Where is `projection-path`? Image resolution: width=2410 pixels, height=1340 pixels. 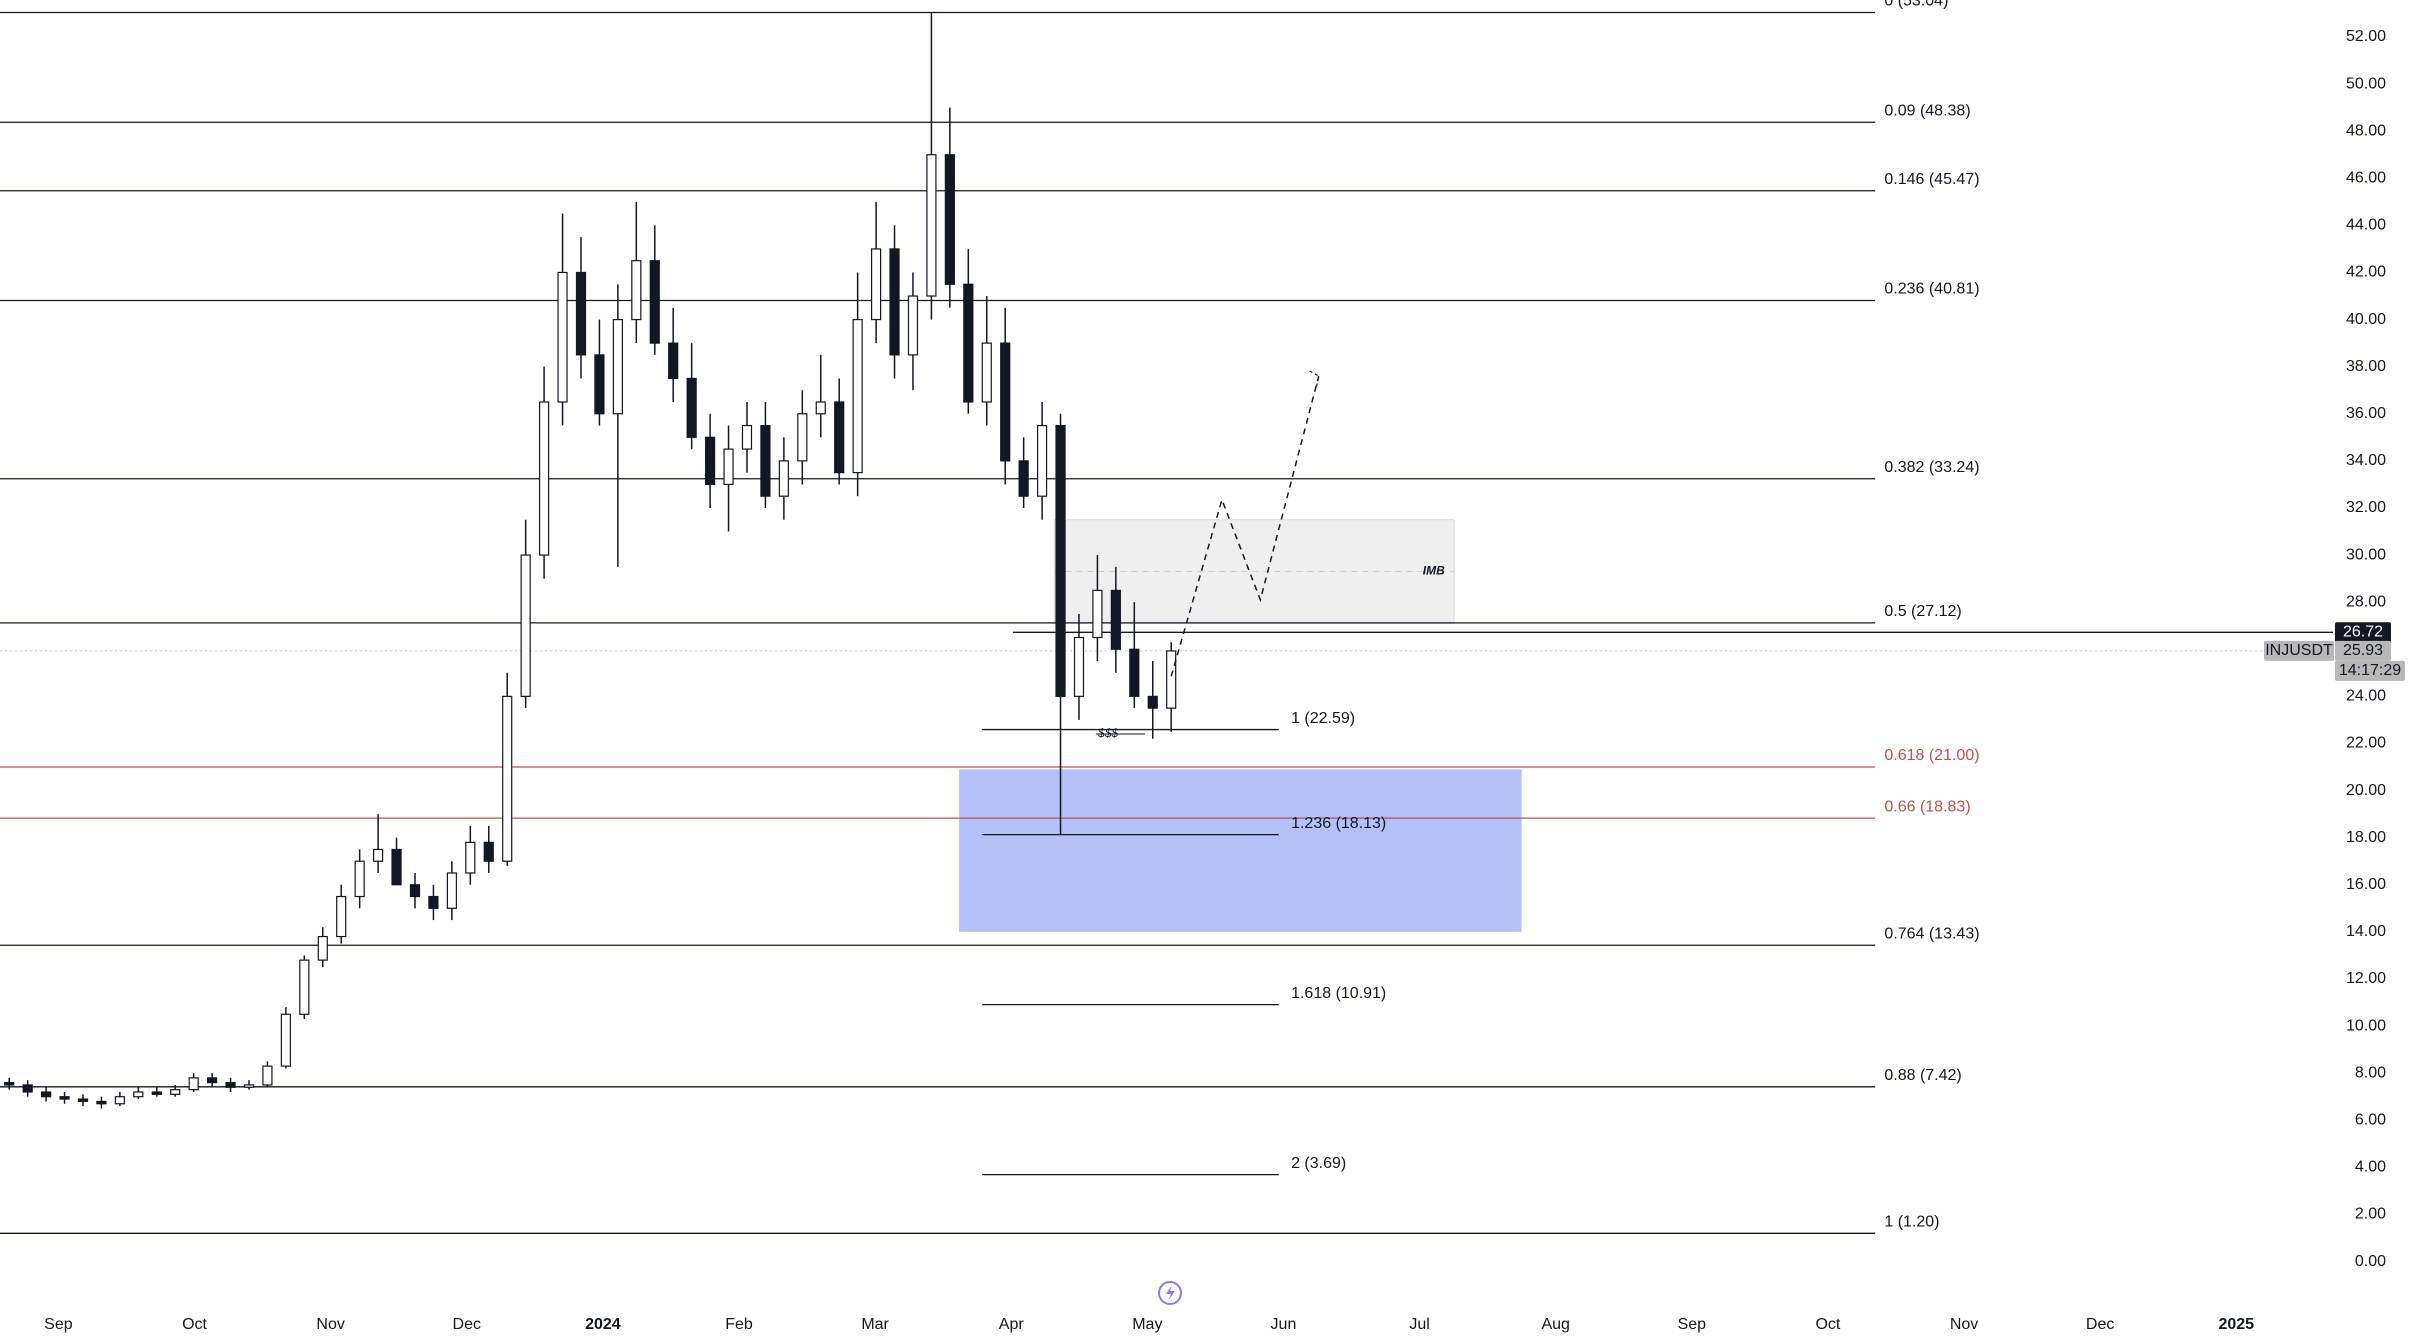
projection-path is located at coordinates (1245, 526).